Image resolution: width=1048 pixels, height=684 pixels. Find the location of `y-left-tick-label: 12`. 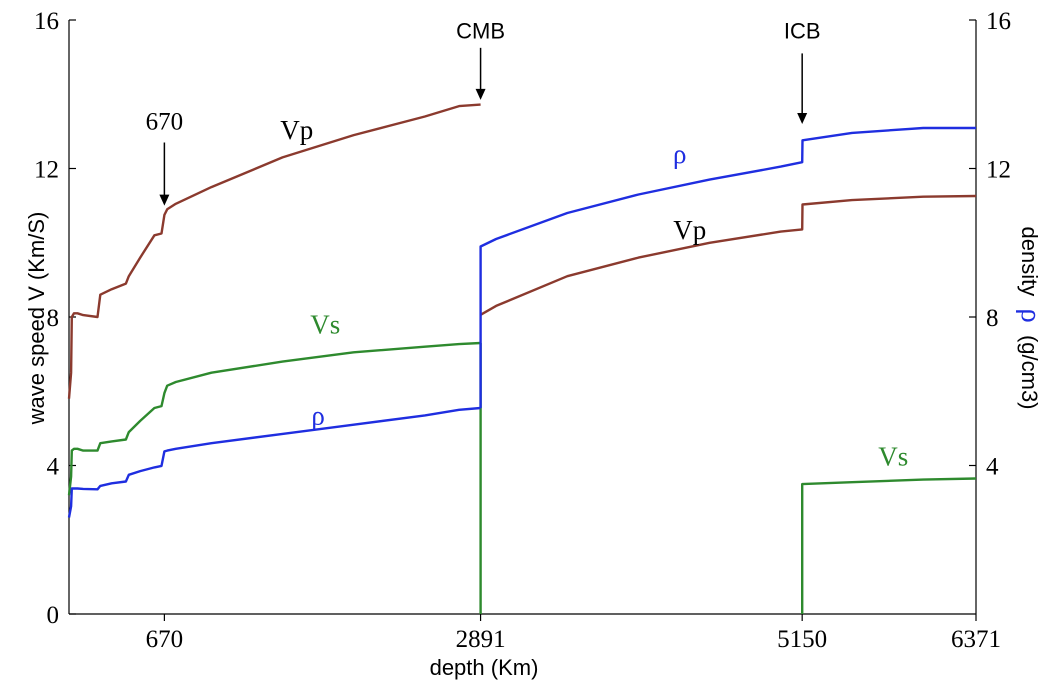

y-left-tick-label: 12 is located at coordinates (46, 170).